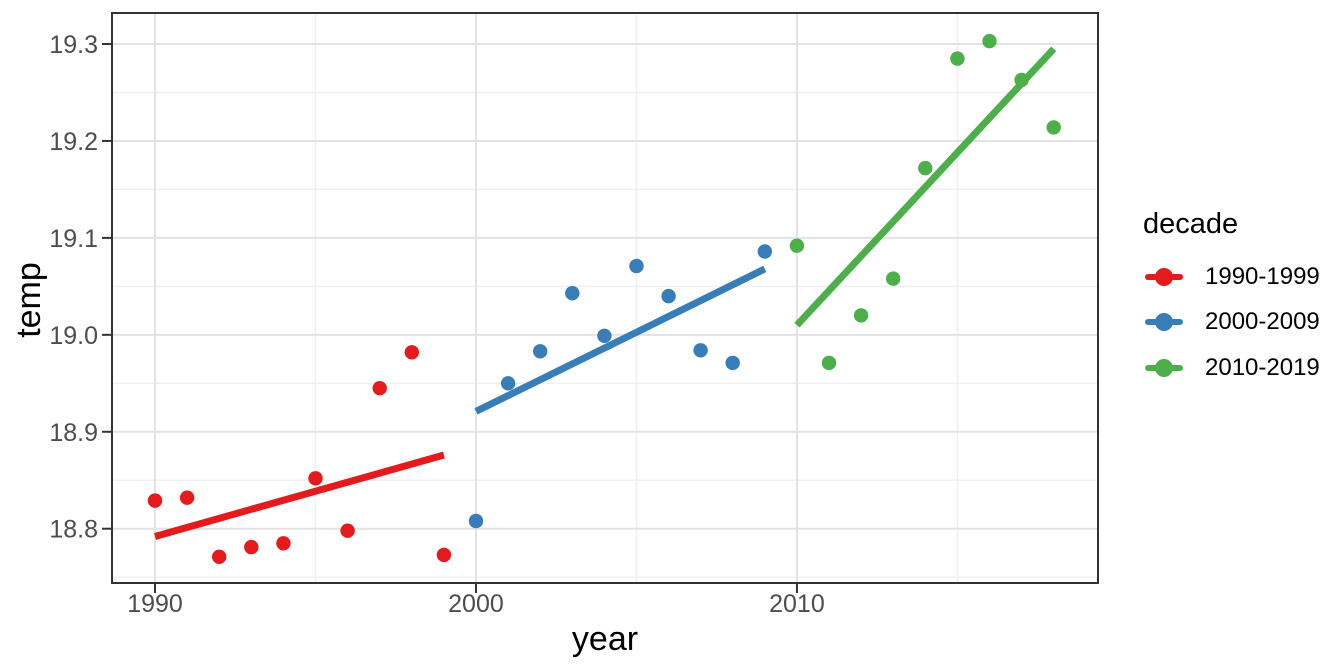 The image size is (1344, 672). What do you see at coordinates (155, 604) in the screenshot?
I see `x-tick-label: 1990` at bounding box center [155, 604].